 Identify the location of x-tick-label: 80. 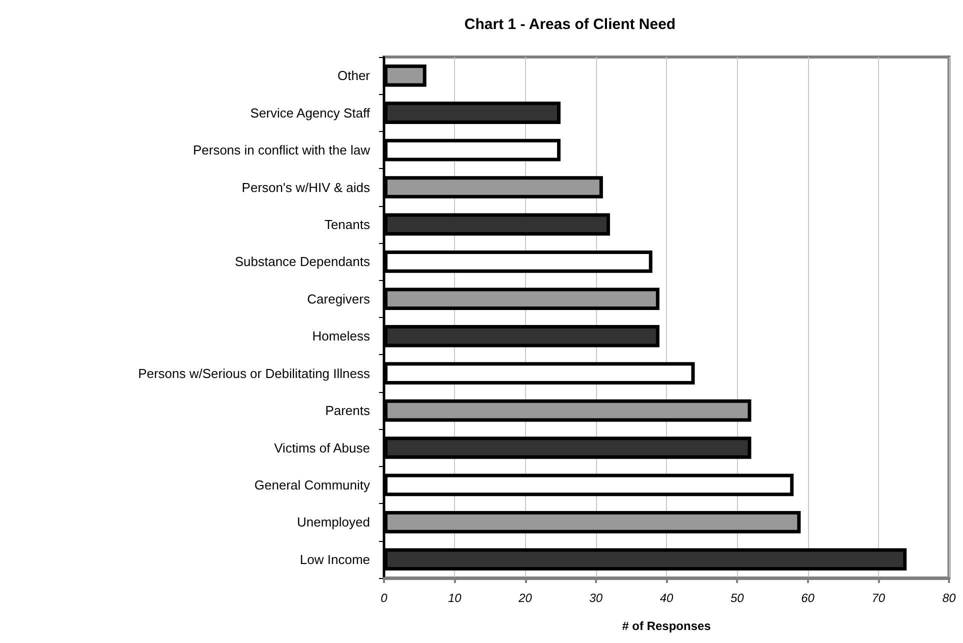
(949, 598).